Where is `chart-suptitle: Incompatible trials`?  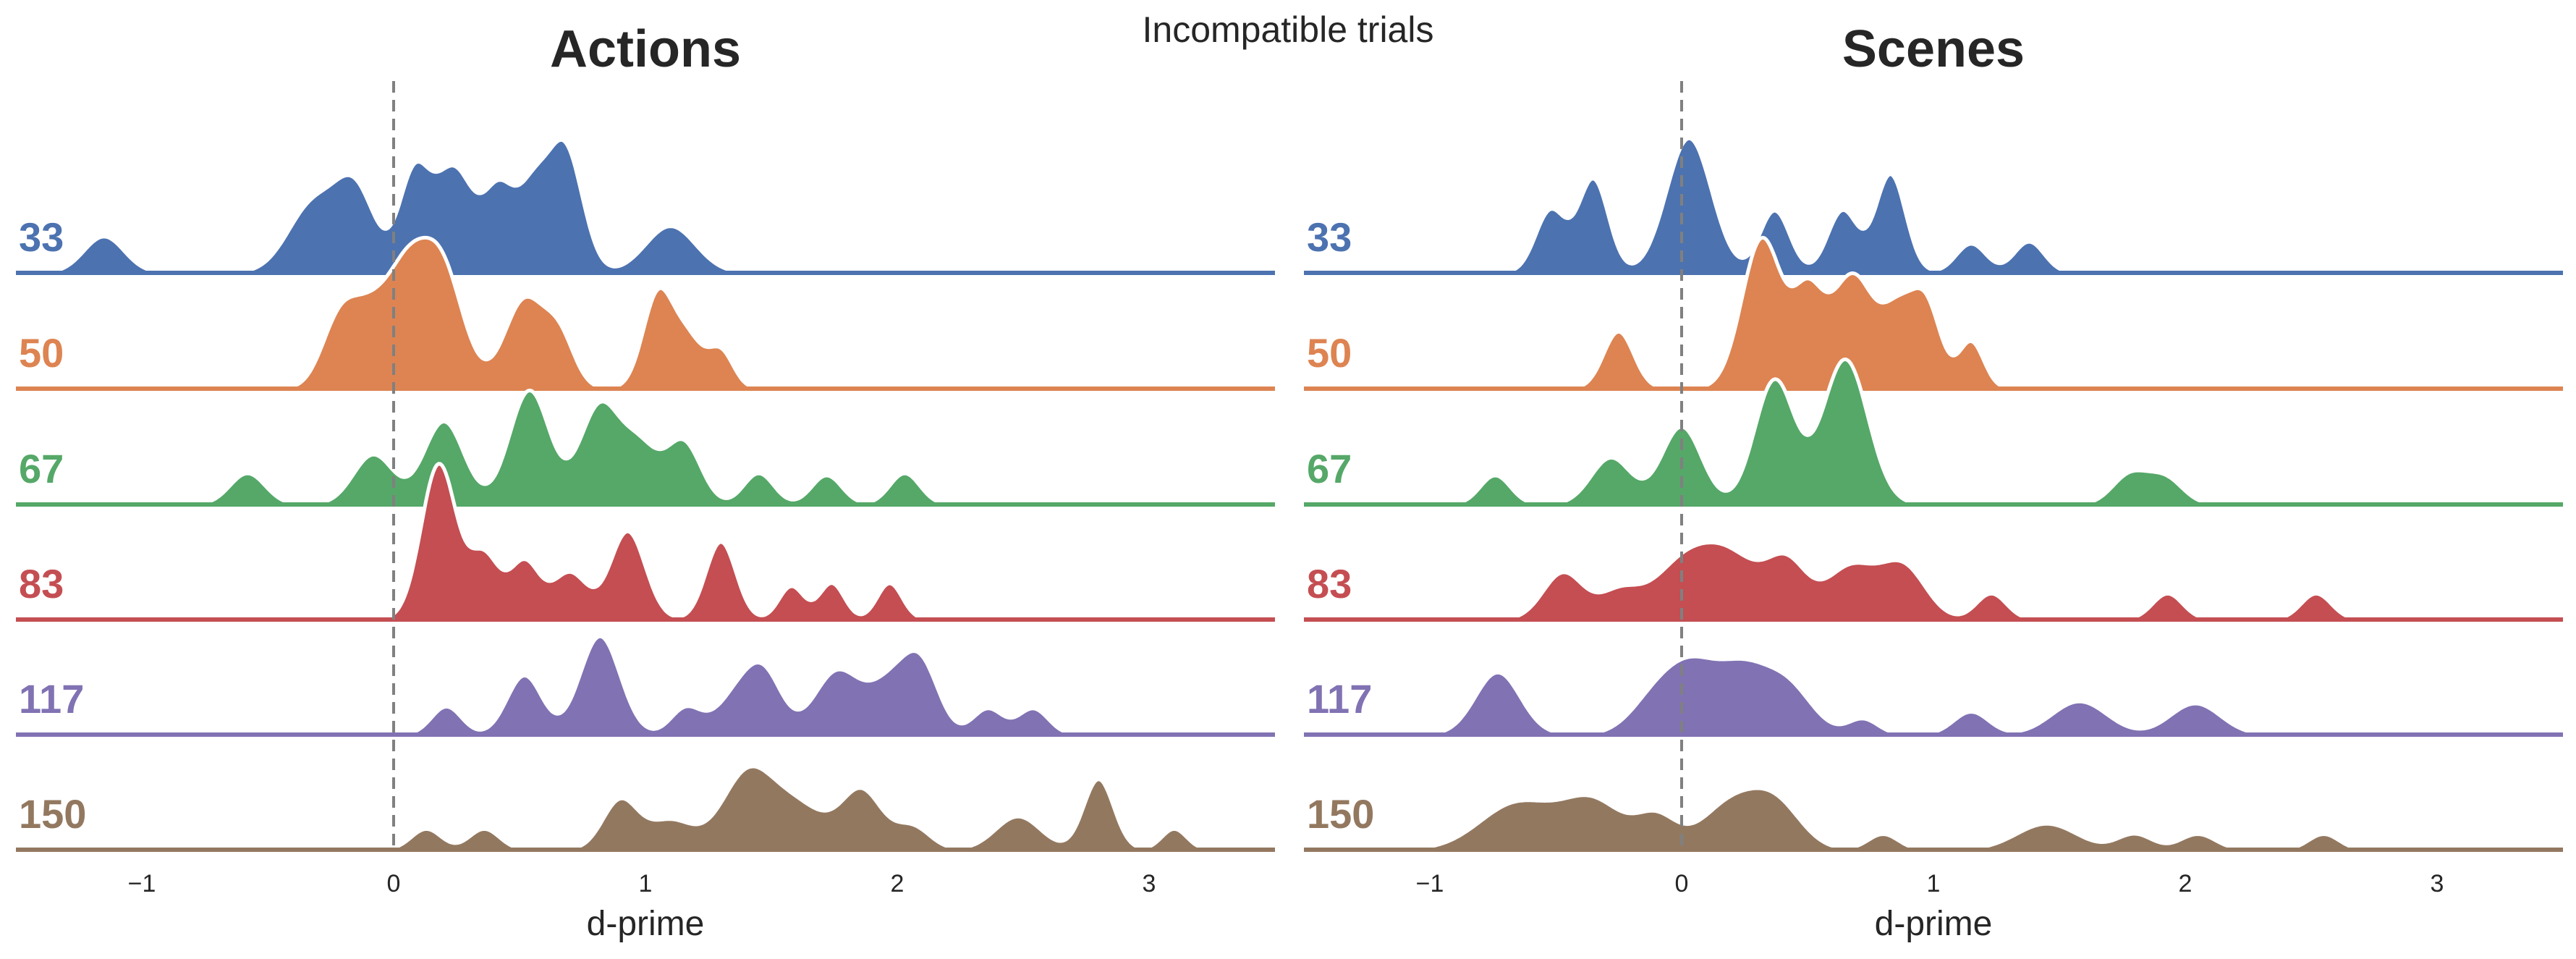 chart-suptitle: Incompatible trials is located at coordinates (1288, 29).